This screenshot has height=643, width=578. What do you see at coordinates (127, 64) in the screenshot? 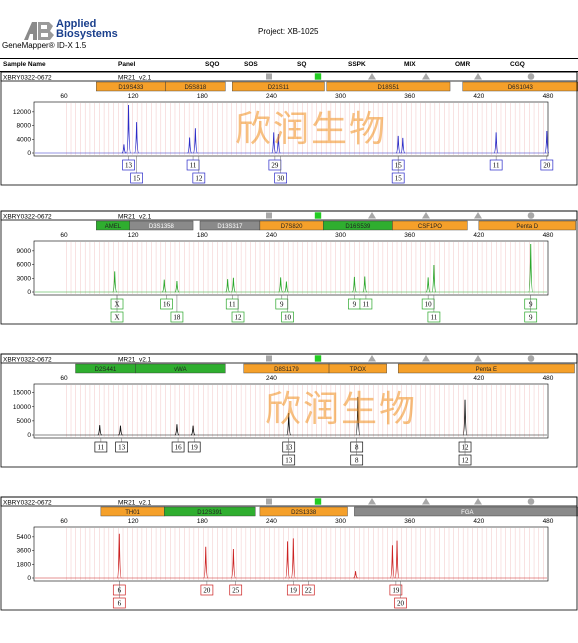
I see `col-panel: Panel` at bounding box center [127, 64].